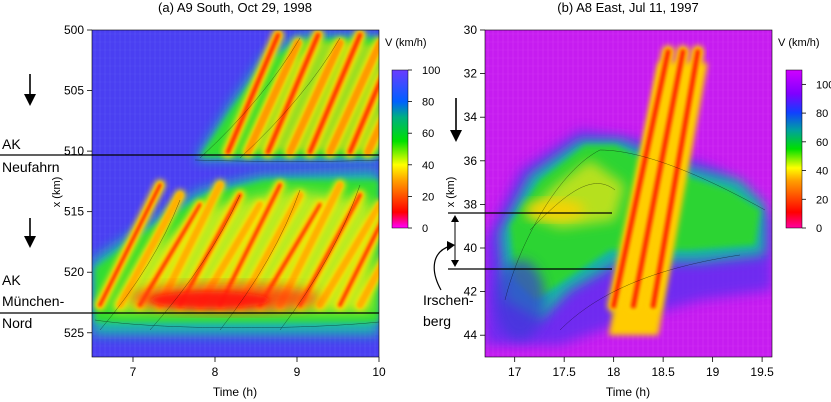  What do you see at coordinates (379, 372) in the screenshot?
I see `panel-a-xtick-label-3: 10` at bounding box center [379, 372].